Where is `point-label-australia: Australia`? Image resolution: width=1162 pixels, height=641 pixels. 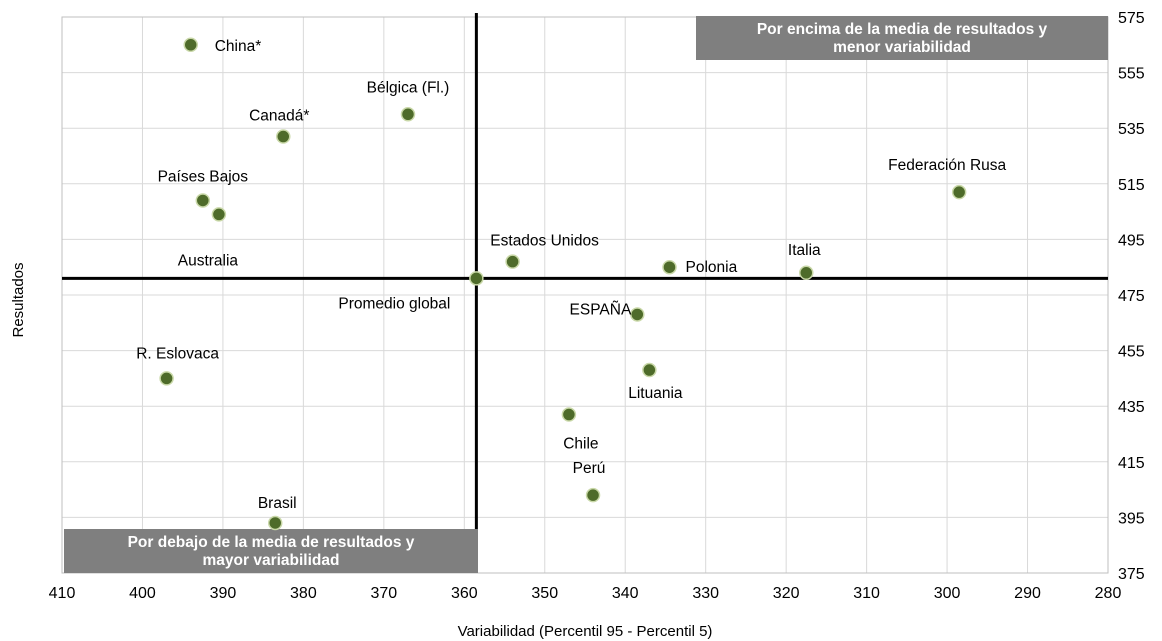
point-label-australia: Australia is located at coordinates (208, 260).